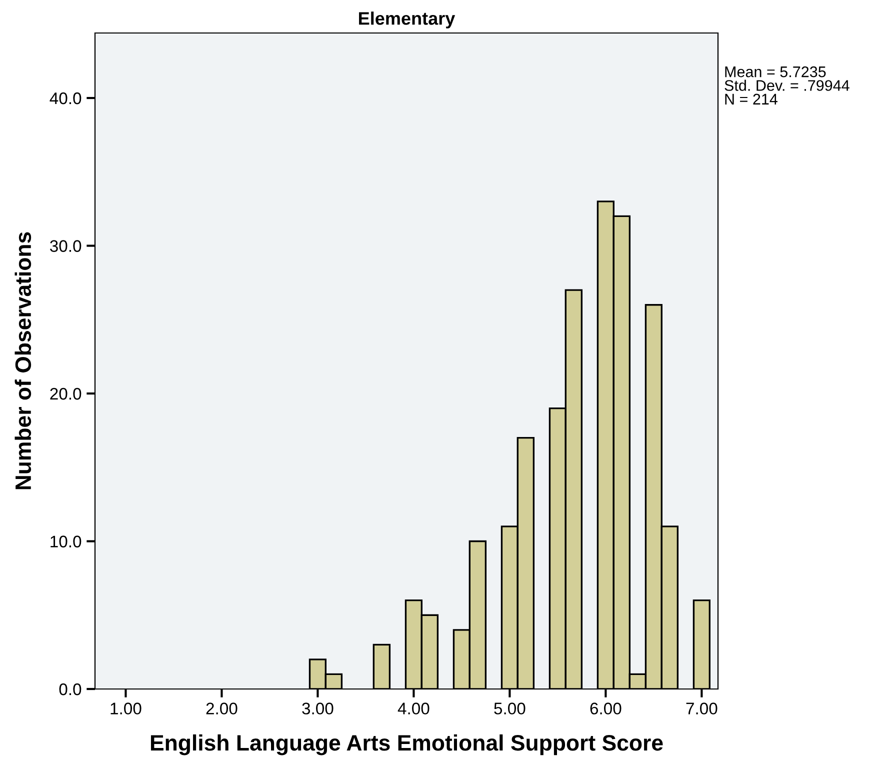 The width and height of the screenshot is (891, 765). Describe the element at coordinates (70, 689) in the screenshot. I see `y-tick-label: 0.0` at that location.